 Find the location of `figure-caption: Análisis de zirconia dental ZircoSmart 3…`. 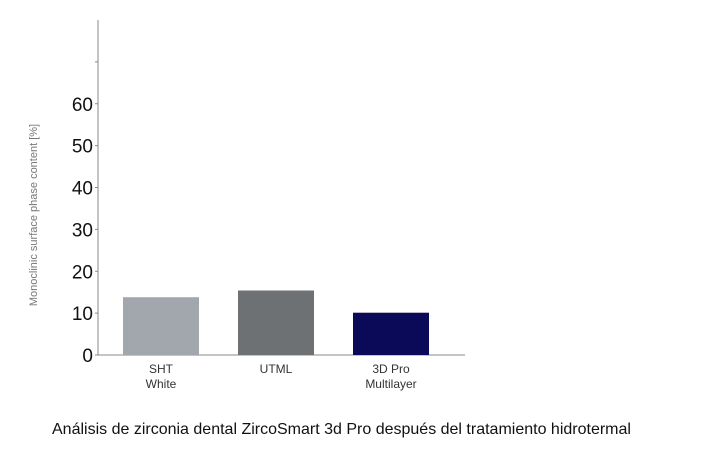

figure-caption: Análisis de zirconia dental ZircoSmart 3… is located at coordinates (341, 429).